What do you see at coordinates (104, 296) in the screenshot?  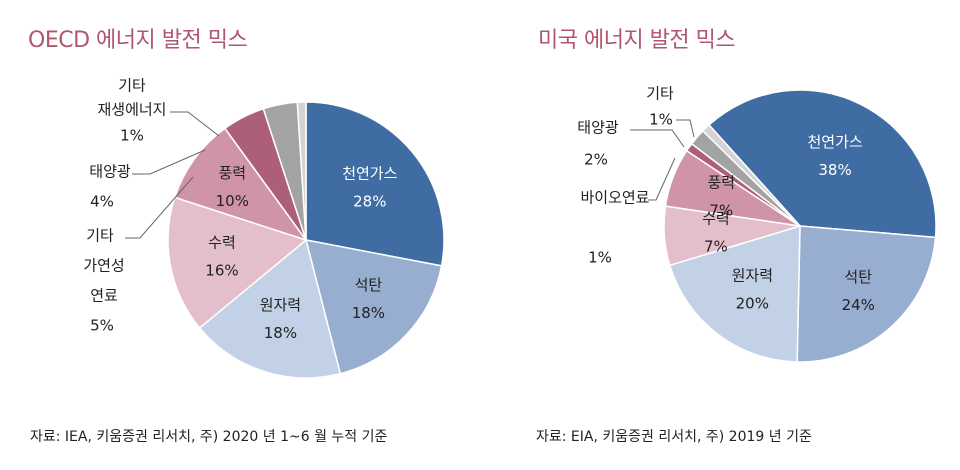 I see `slice-name-other-fuel: 연료` at bounding box center [104, 296].